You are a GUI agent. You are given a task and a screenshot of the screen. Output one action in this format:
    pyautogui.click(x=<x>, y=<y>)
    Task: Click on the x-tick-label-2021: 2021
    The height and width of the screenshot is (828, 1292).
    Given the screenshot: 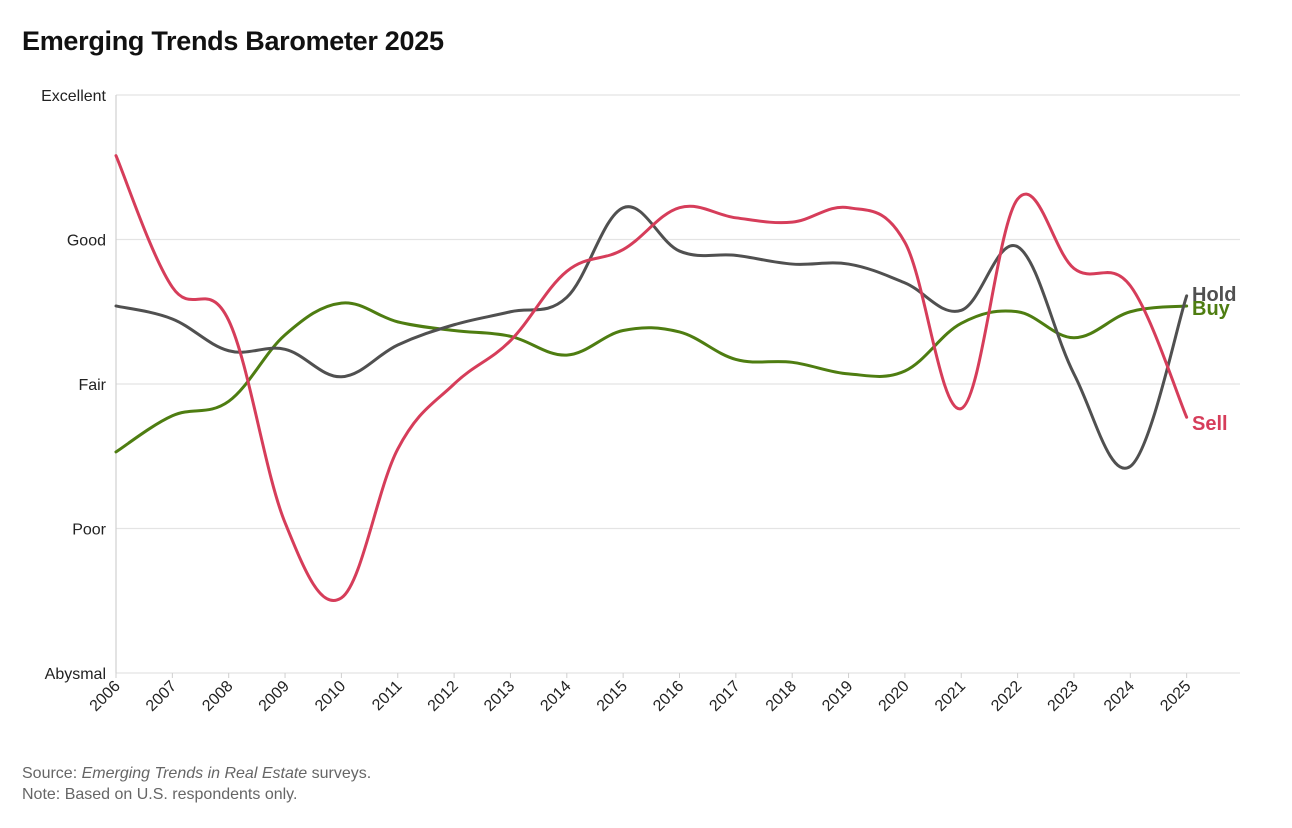 What is the action you would take?
    pyautogui.click(x=950, y=696)
    